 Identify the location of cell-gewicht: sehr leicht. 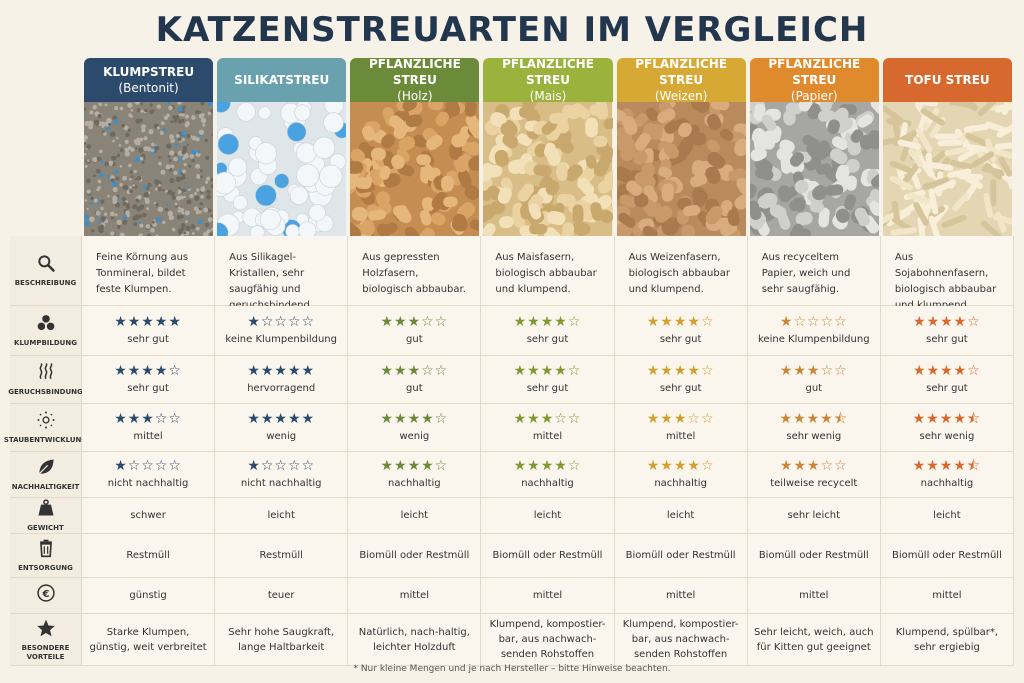
(814, 516).